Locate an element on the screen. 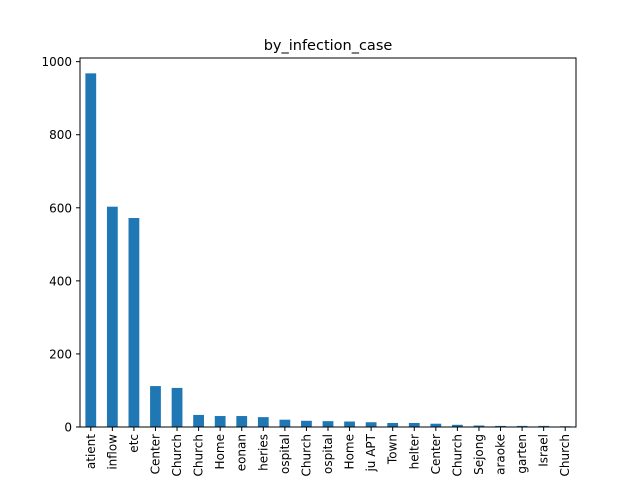 This screenshot has width=640, height=480. x-tick-label: eonan is located at coordinates (242, 452).